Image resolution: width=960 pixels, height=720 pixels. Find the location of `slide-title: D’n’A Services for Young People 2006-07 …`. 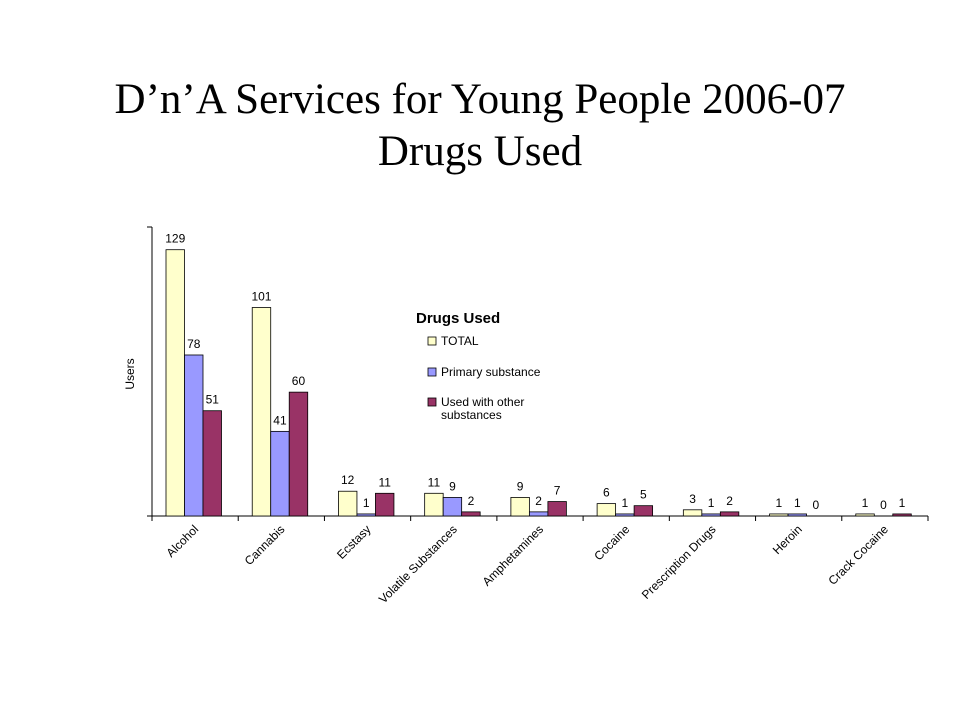

slide-title: D’n’A Services for Young People 2006-07 … is located at coordinates (480, 126).